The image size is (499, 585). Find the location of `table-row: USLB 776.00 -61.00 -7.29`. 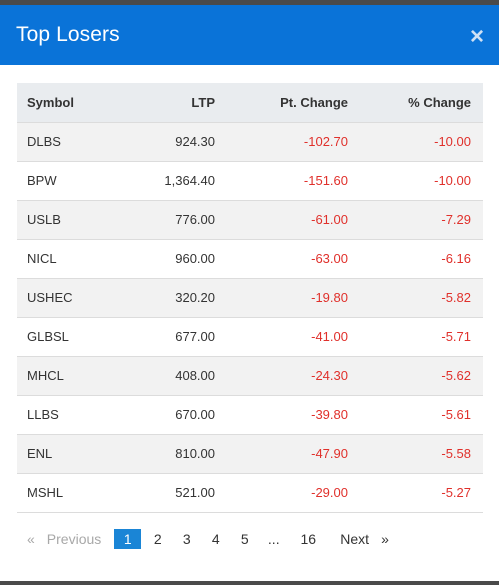

table-row: USLB 776.00 -61.00 -7.29 is located at coordinates (250, 220).